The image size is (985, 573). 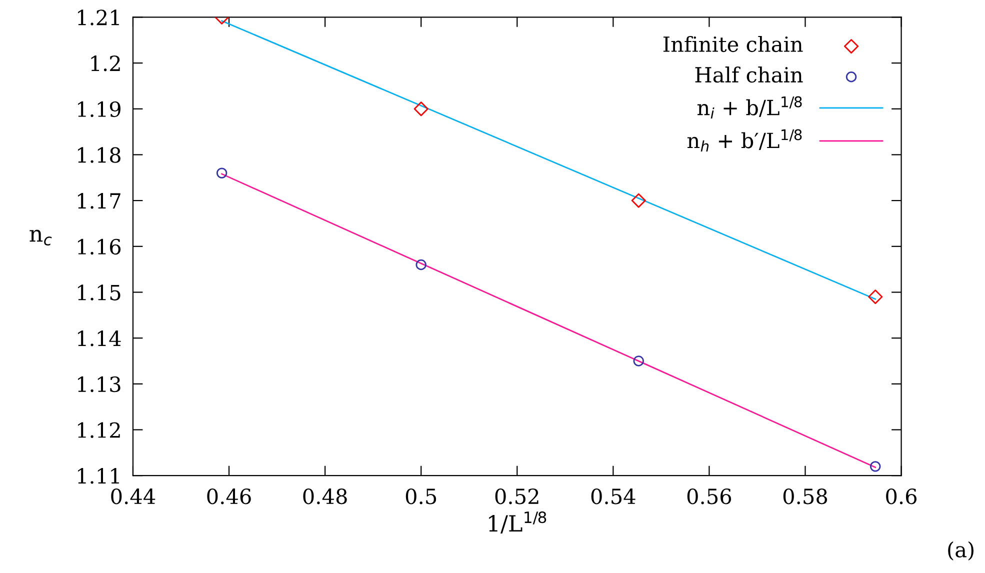 I want to click on y-tick-label: 1.19, so click(x=99, y=109).